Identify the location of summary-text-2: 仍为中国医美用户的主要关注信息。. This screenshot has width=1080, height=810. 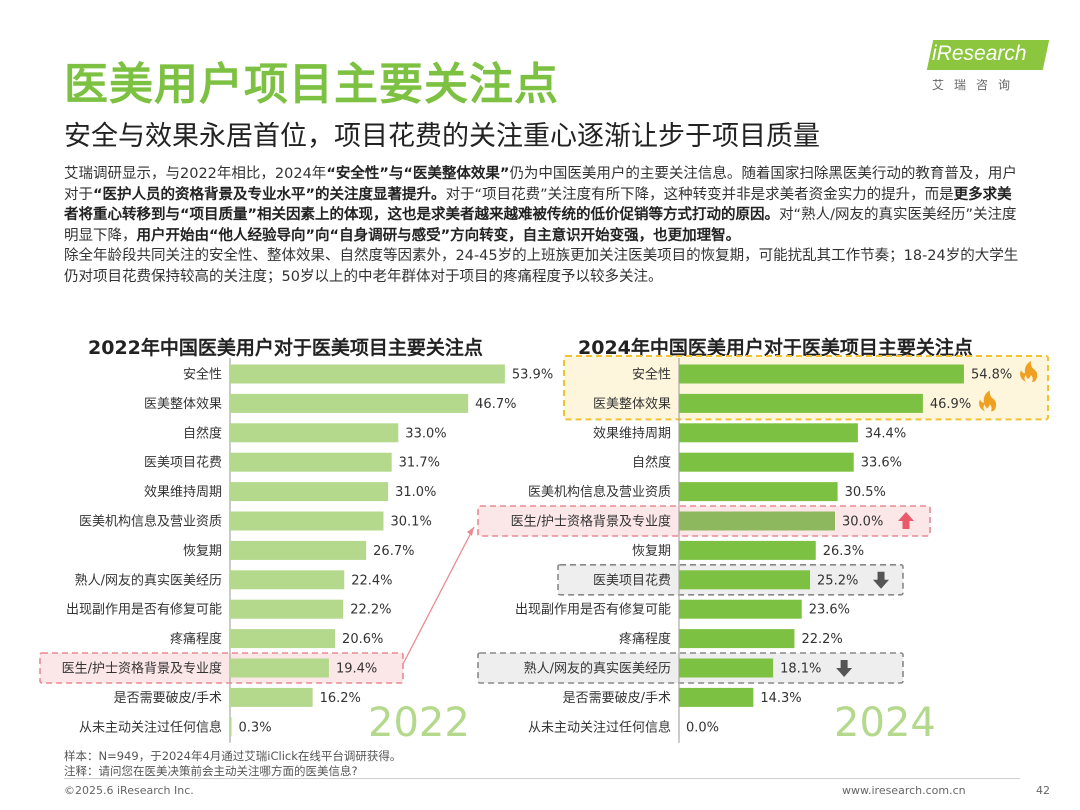
(625, 174).